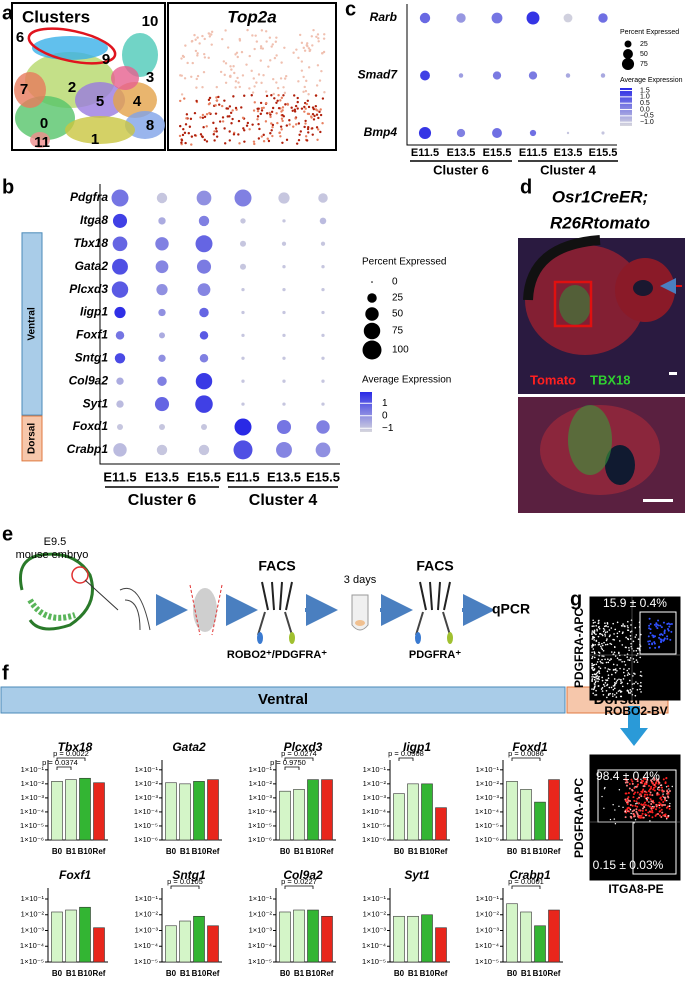 The height and width of the screenshot is (981, 685). Describe the element at coordinates (24, 89) in the screenshot. I see `cluster-label: 7` at that location.